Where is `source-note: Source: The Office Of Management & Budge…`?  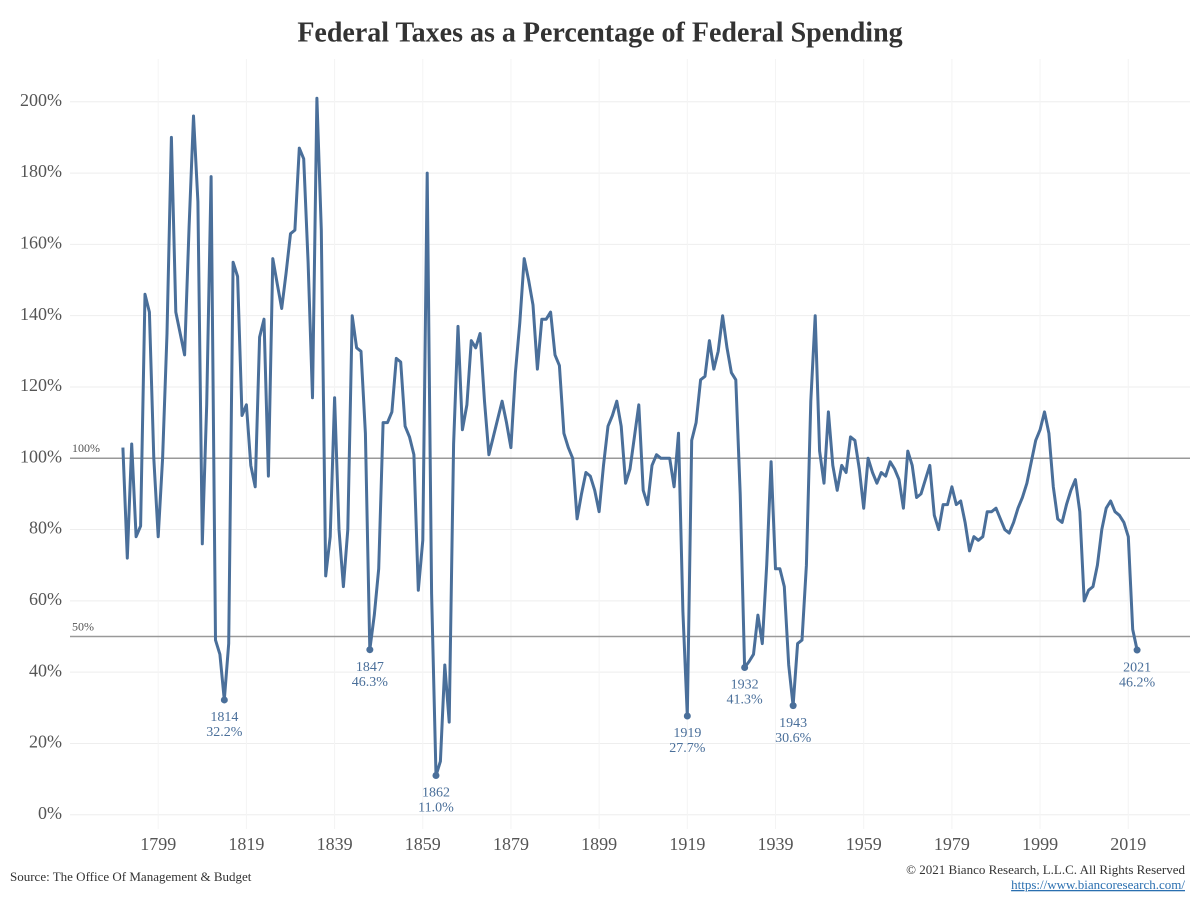 source-note: Source: The Office Of Management & Budge… is located at coordinates (131, 876).